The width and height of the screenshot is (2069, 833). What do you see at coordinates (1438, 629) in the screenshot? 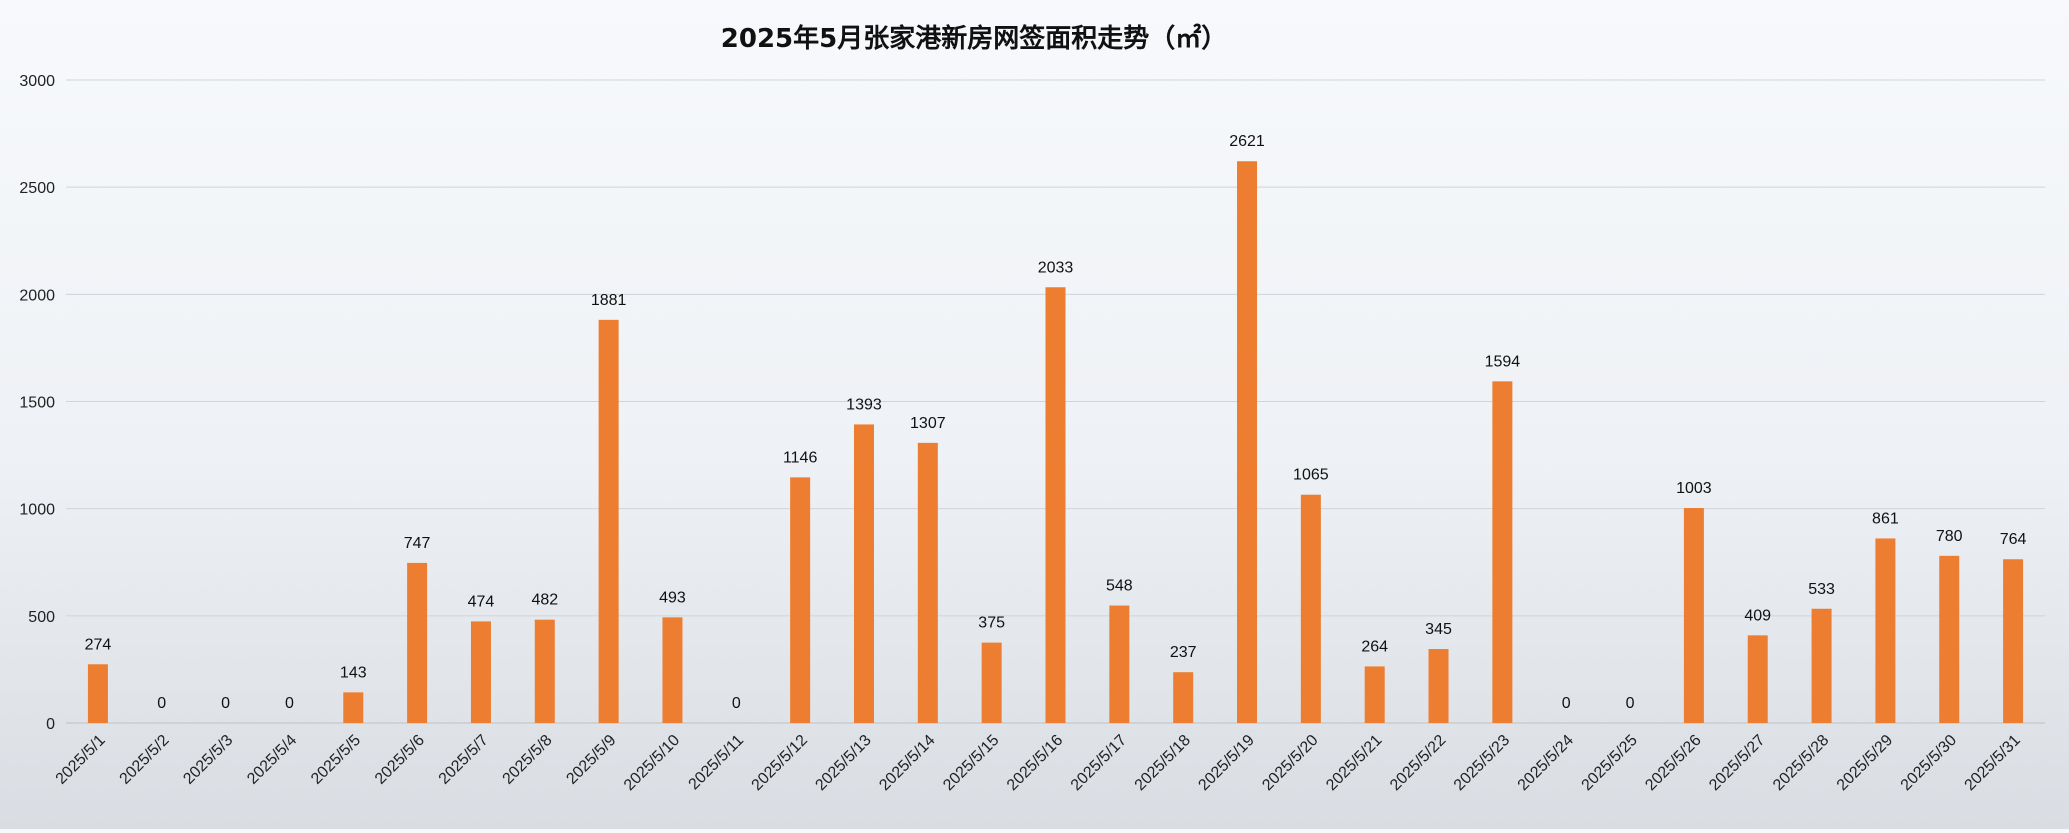
I see `data-label: 345` at bounding box center [1438, 629].